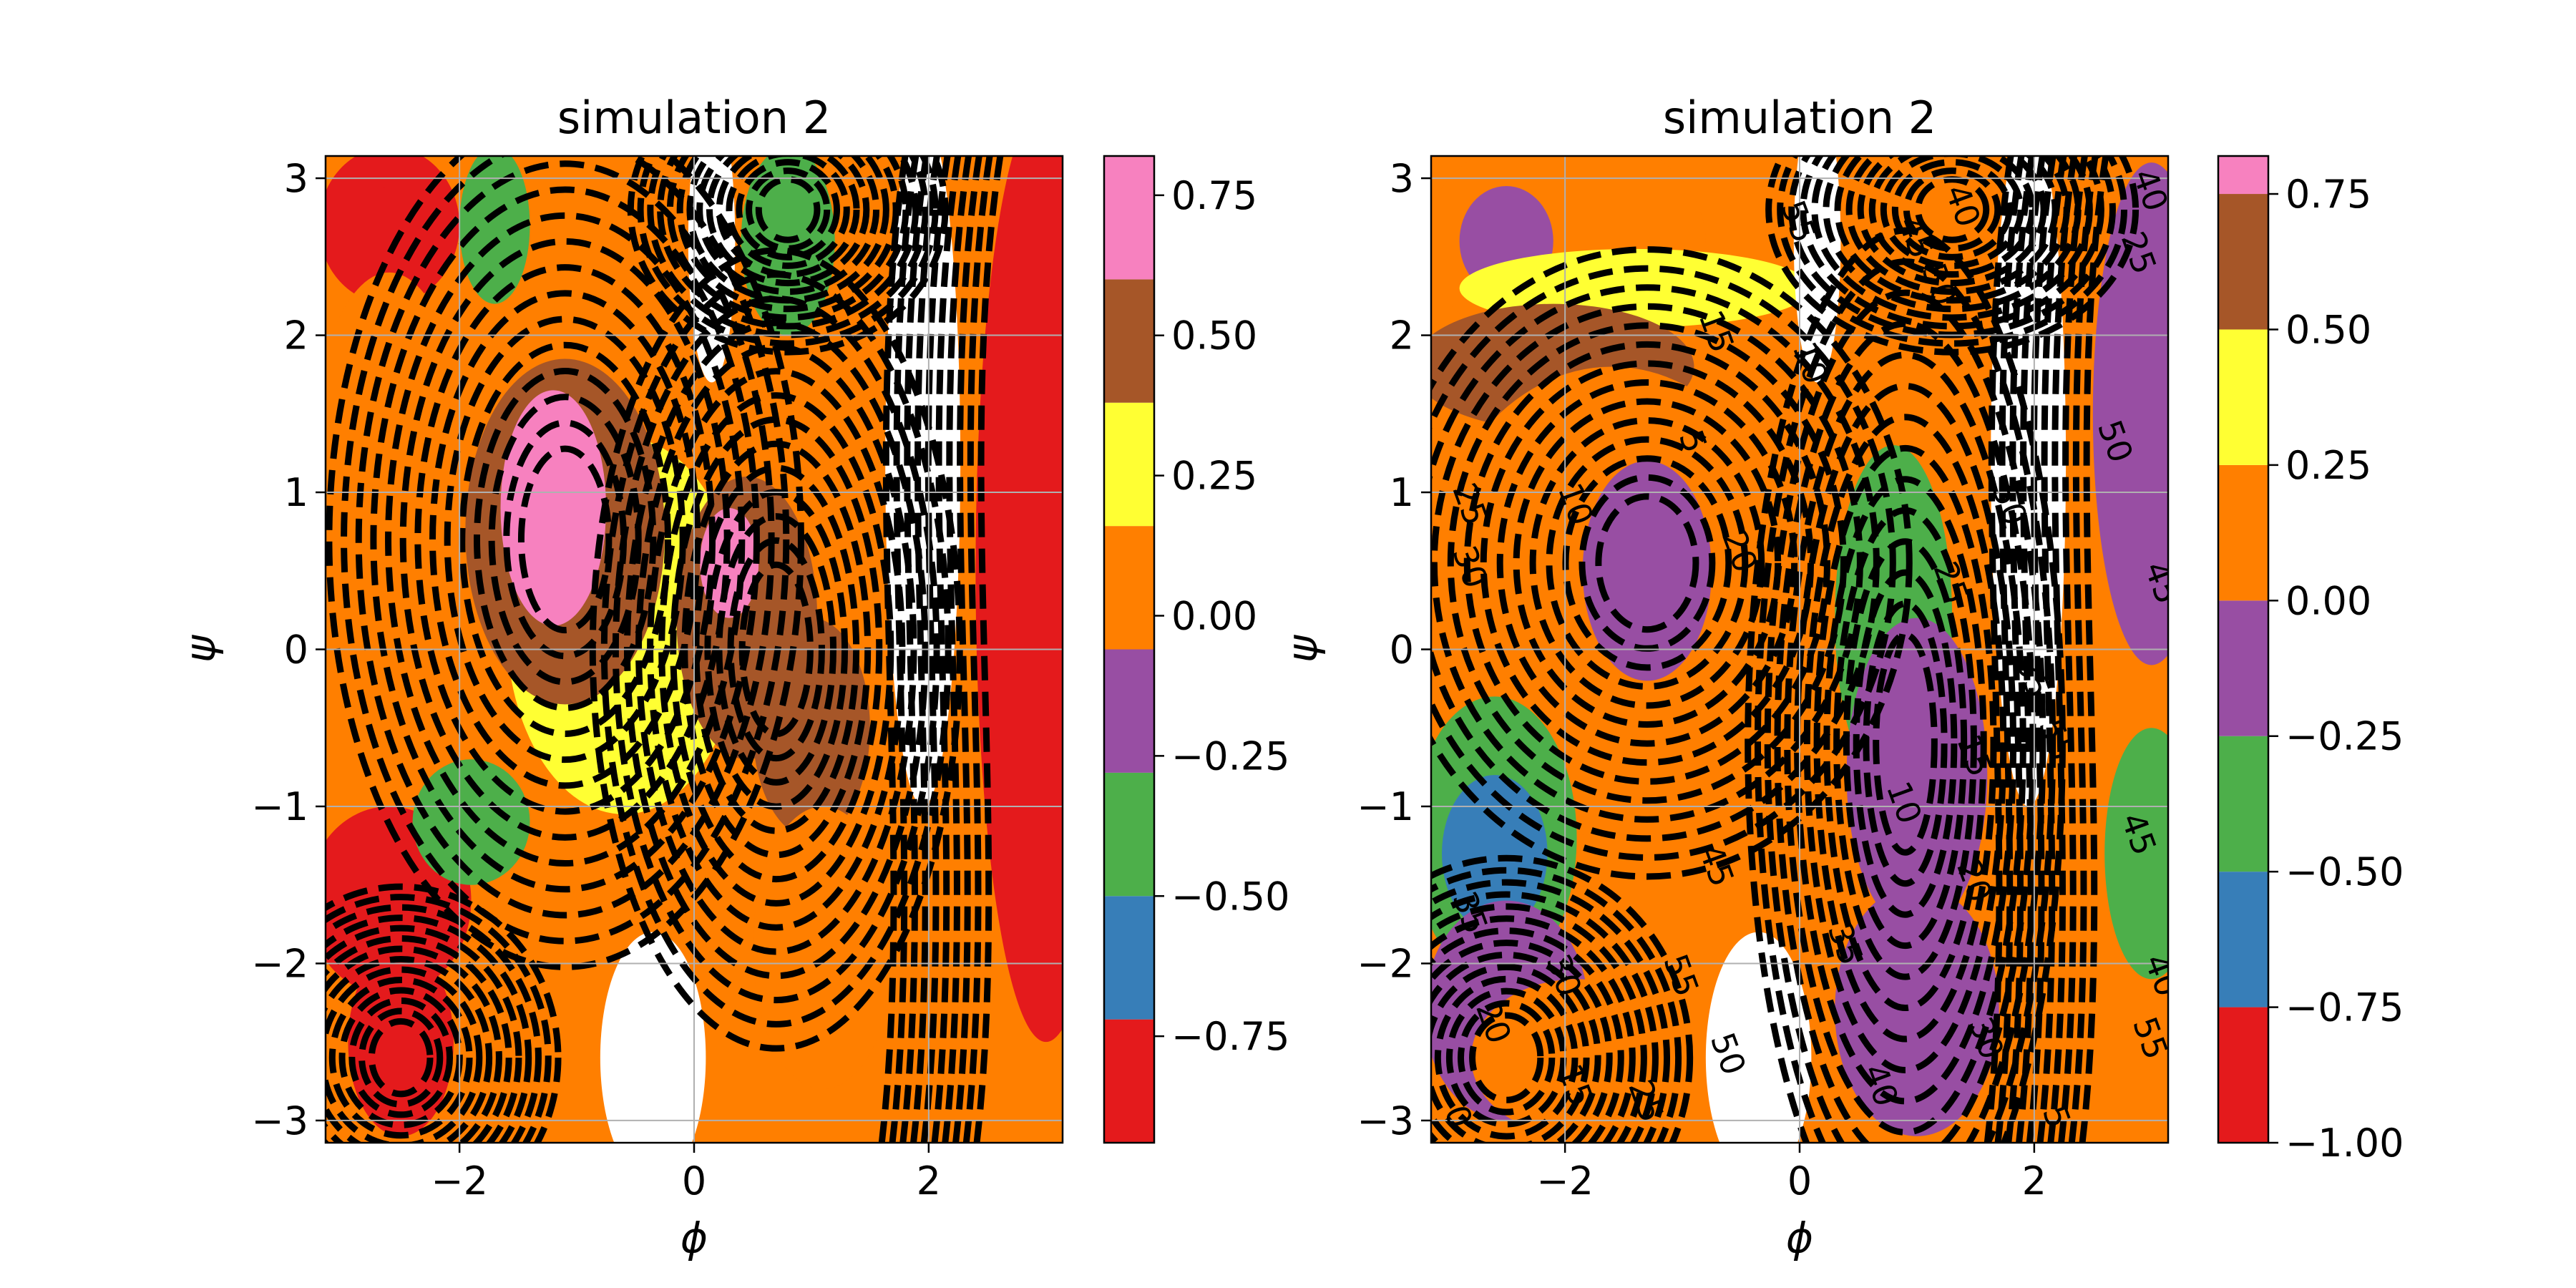 This screenshot has height=1288, width=2576. What do you see at coordinates (1402, 650) in the screenshot?
I see `right-y-tick-label: 0` at bounding box center [1402, 650].